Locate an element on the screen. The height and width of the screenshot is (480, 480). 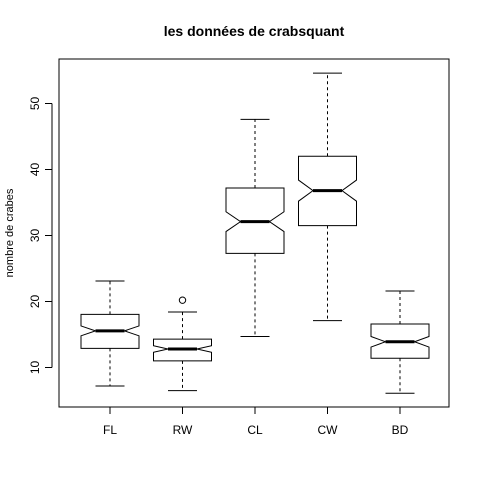
x-tick-label: CL is located at coordinates (255, 430).